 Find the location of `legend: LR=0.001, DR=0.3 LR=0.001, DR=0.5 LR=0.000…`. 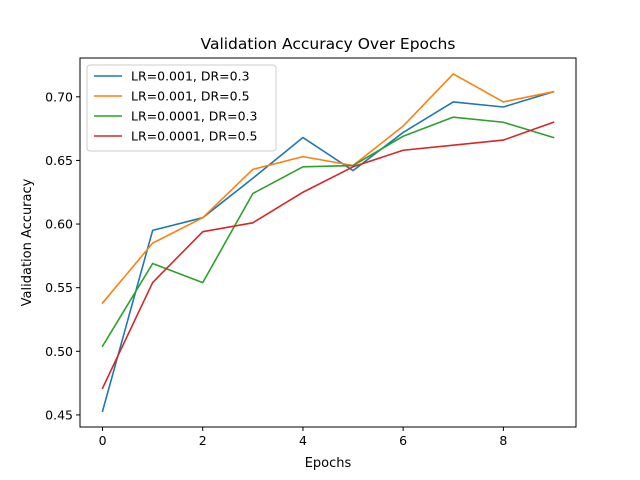

legend: LR=0.001, DR=0.3 LR=0.001, DR=0.5 LR=0.000… is located at coordinates (181, 108).